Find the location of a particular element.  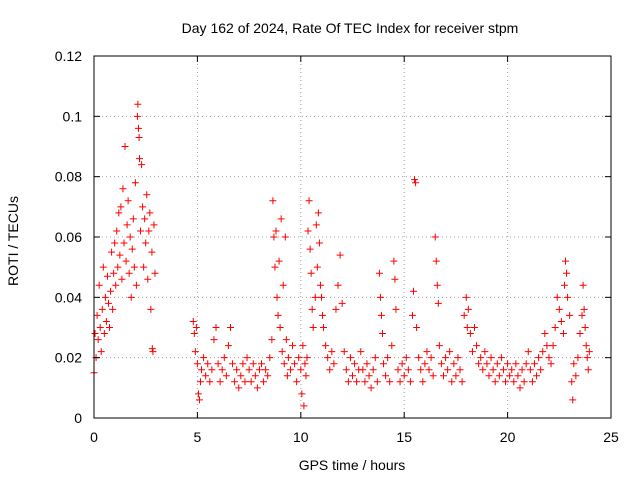

y-axis-label: ROTI / TECUs is located at coordinates (13, 241).